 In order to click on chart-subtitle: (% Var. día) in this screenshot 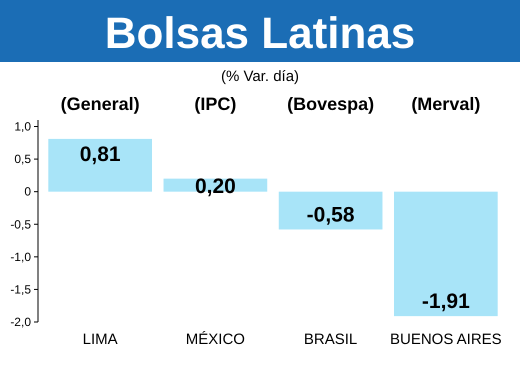, I will do `click(260, 76)`.